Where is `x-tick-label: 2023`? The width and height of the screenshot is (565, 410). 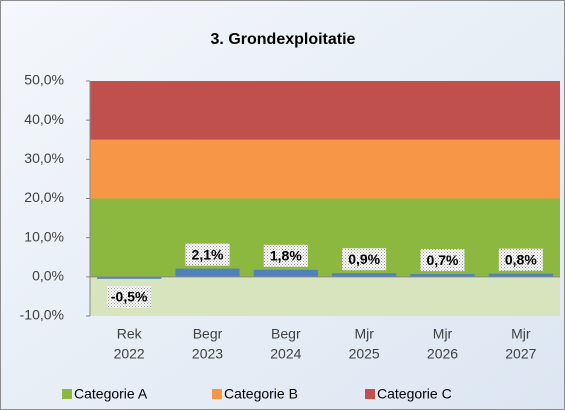 x-tick-label: 2023 is located at coordinates (207, 354).